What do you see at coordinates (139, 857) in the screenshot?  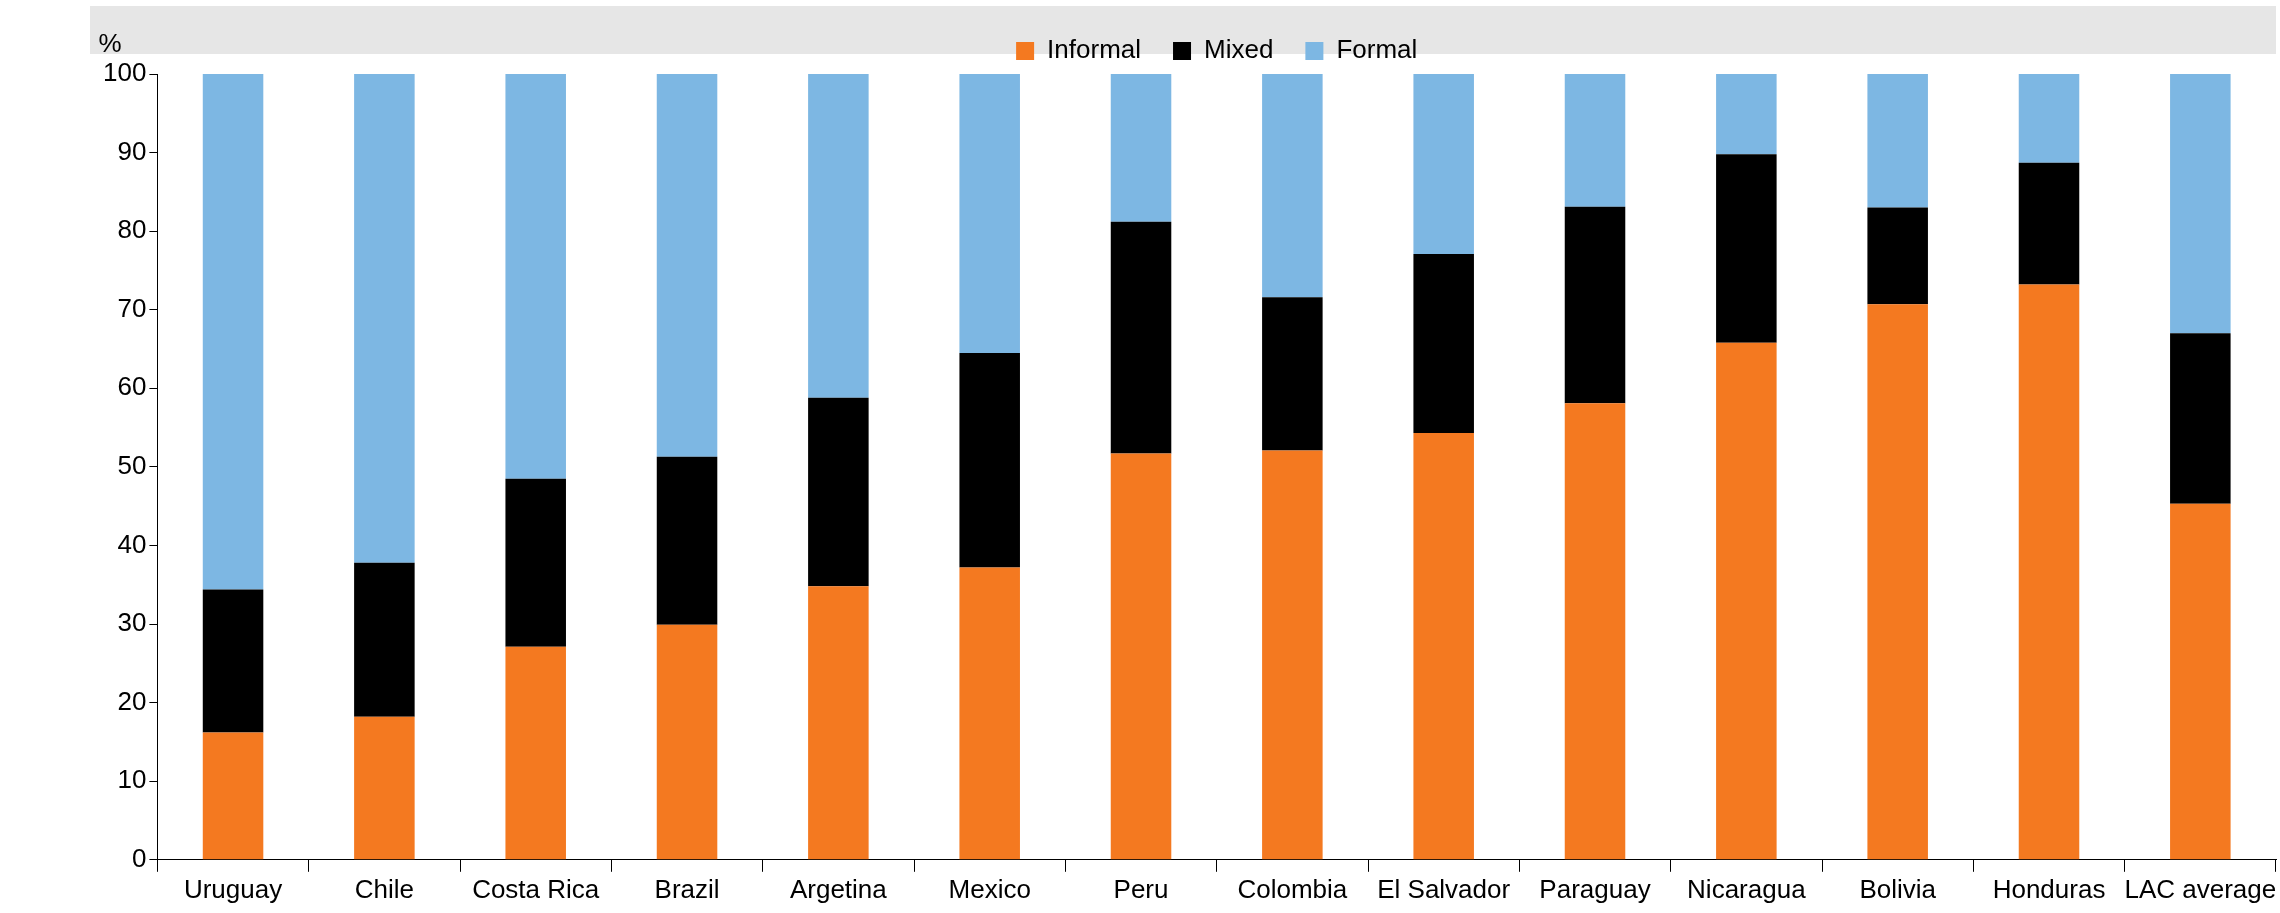 I see `y-tick-label: 0` at bounding box center [139, 857].